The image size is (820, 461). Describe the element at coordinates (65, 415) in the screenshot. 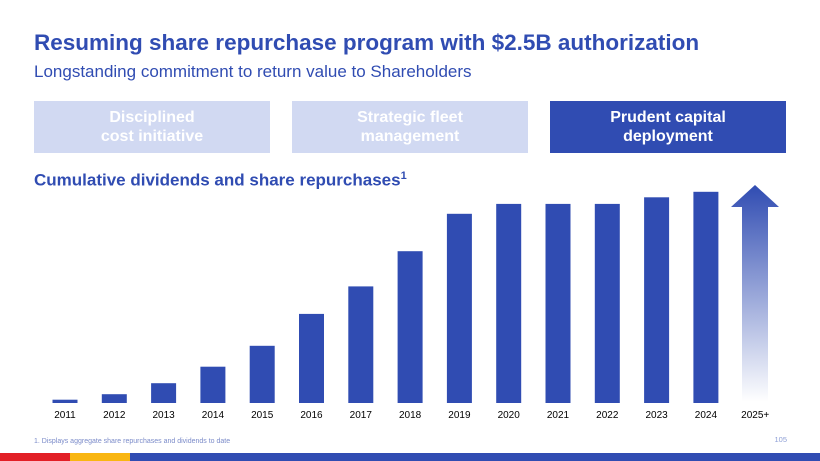

I see `x-tick-label: 2011` at that location.